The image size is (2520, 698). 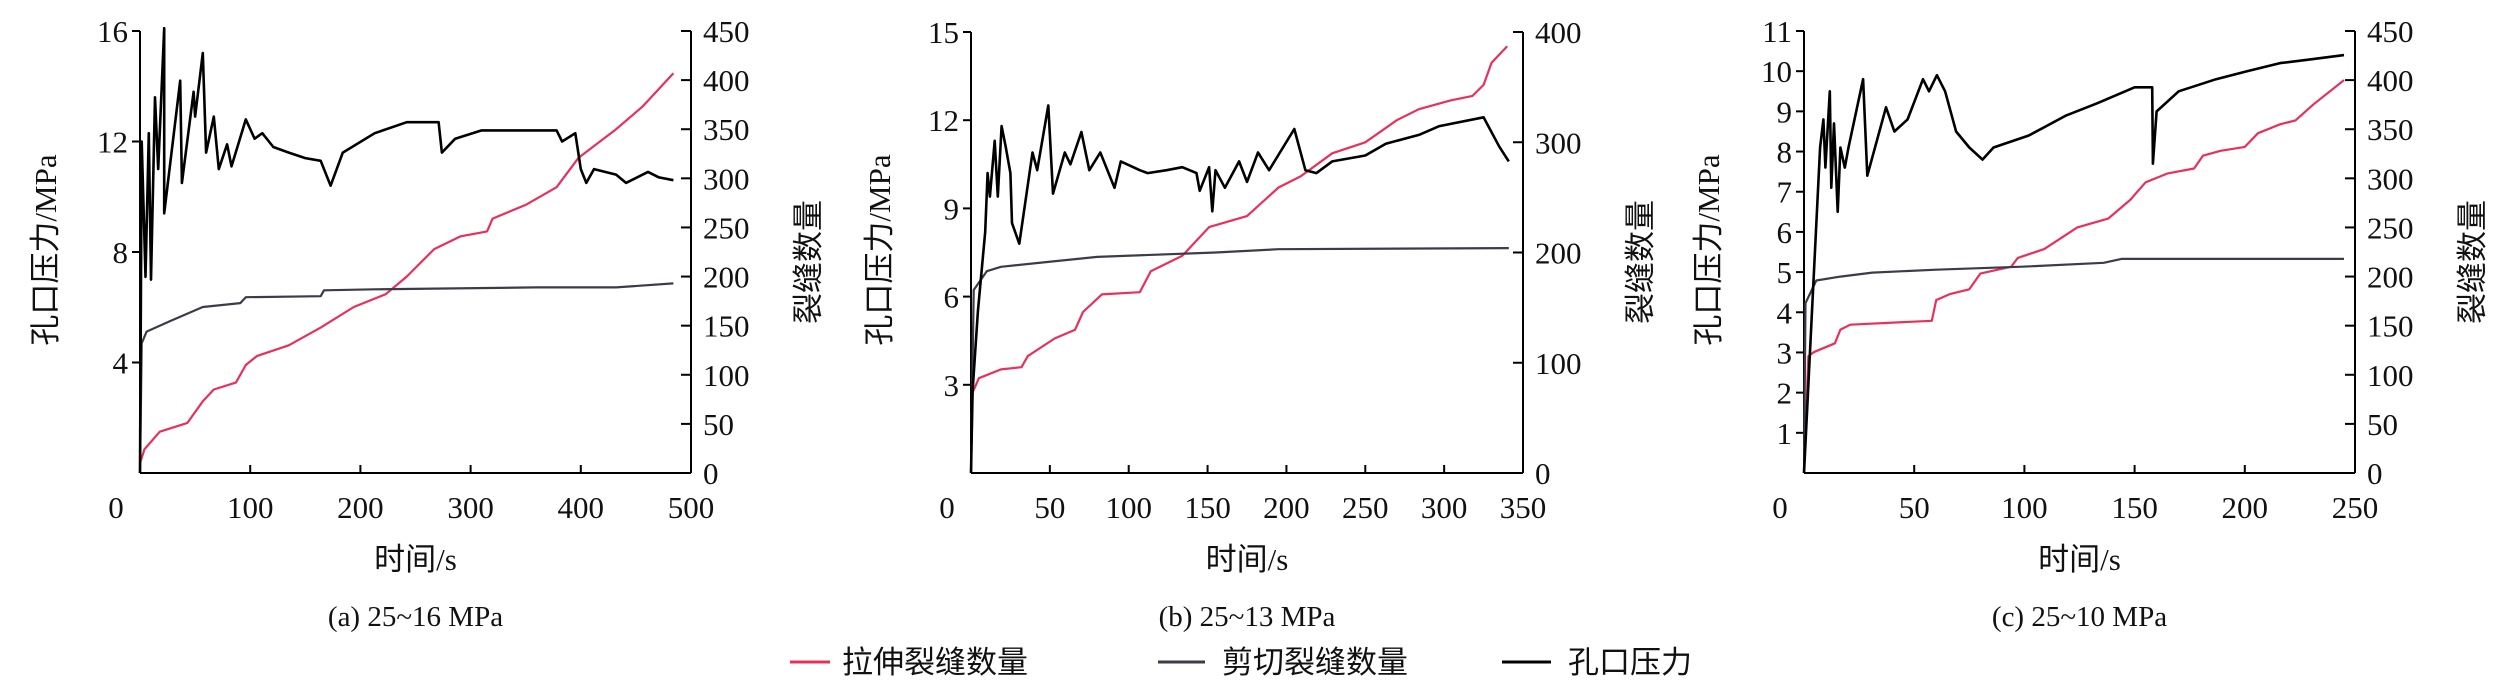 I want to click on y-tick-label: 11, so click(x=1777, y=31).